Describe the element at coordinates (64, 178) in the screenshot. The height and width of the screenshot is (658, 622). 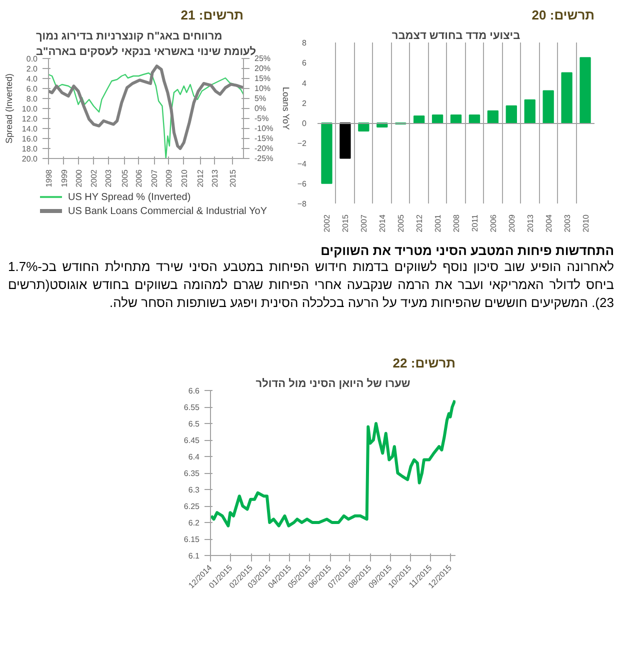
I see `x-tick-label: 1999` at that location.